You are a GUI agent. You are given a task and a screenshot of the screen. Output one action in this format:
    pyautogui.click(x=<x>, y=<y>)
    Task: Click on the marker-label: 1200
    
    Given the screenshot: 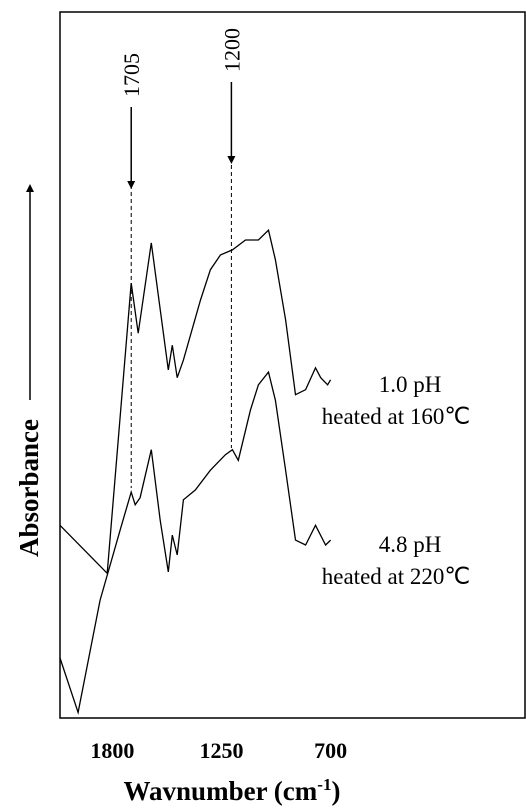 What is the action you would take?
    pyautogui.click(x=231, y=50)
    